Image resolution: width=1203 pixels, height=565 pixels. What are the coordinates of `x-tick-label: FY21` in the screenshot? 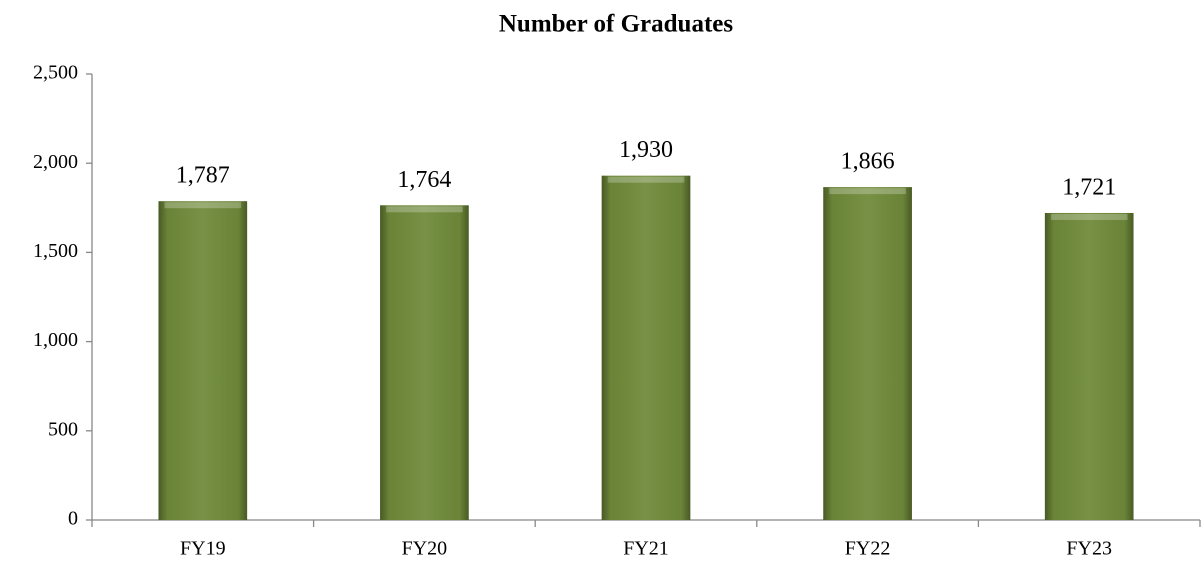 It's located at (646, 549).